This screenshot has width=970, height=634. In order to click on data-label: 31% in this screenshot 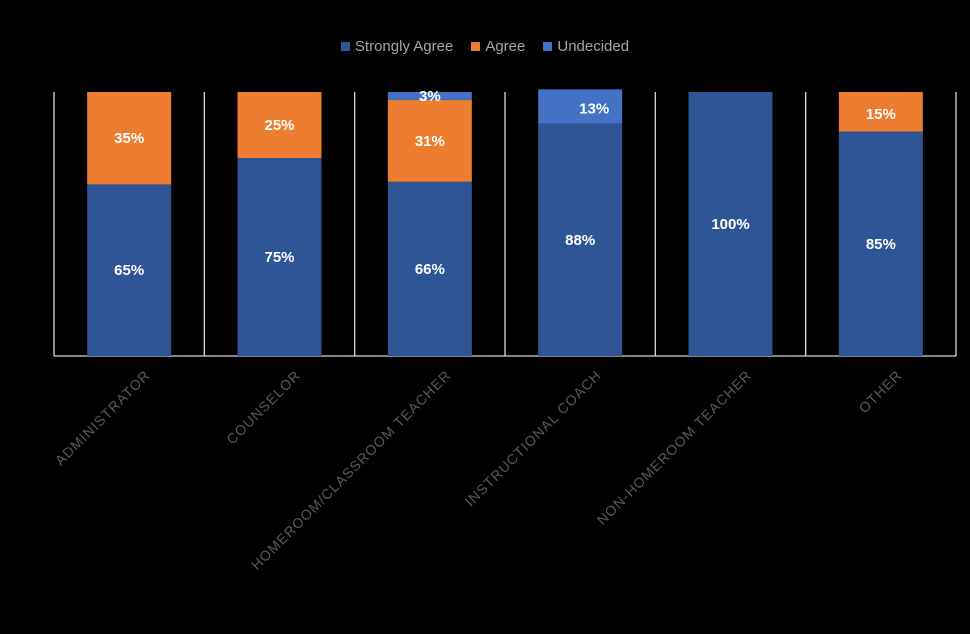, I will do `click(430, 141)`.